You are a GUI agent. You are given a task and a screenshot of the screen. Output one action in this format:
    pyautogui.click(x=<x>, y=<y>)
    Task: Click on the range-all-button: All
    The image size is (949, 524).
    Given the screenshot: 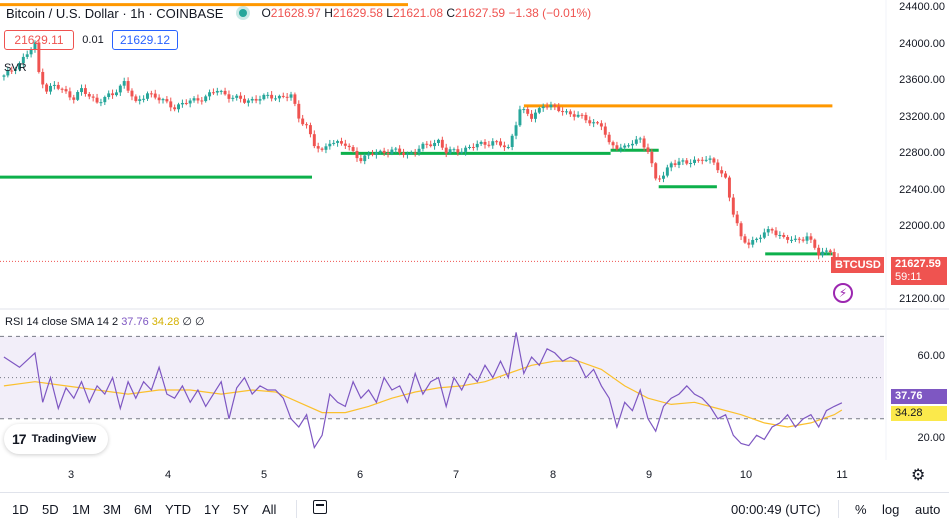 What is the action you would take?
    pyautogui.click(x=269, y=509)
    